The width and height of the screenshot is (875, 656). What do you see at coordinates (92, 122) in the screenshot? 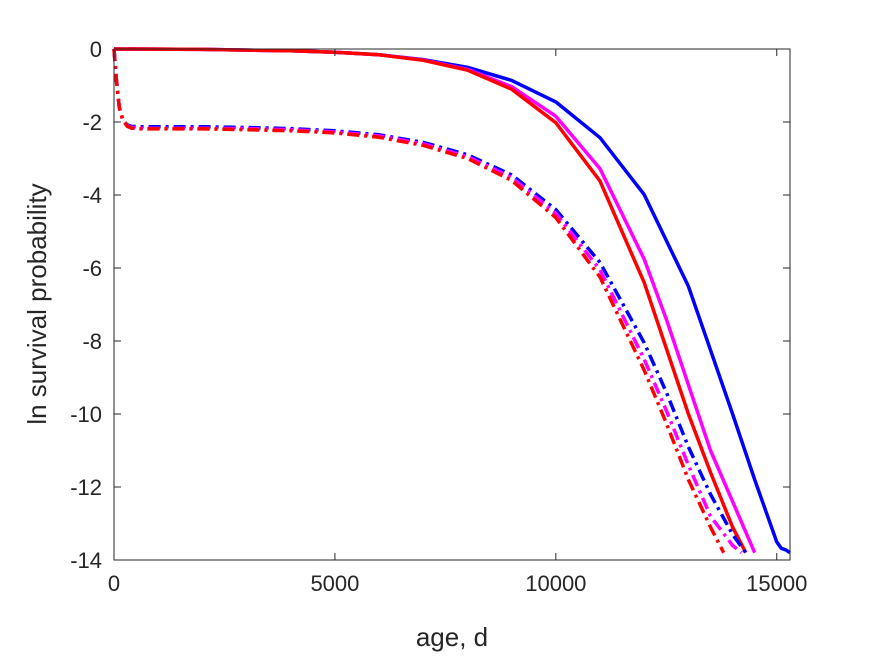
I see `y-tick-label: -2` at bounding box center [92, 122].